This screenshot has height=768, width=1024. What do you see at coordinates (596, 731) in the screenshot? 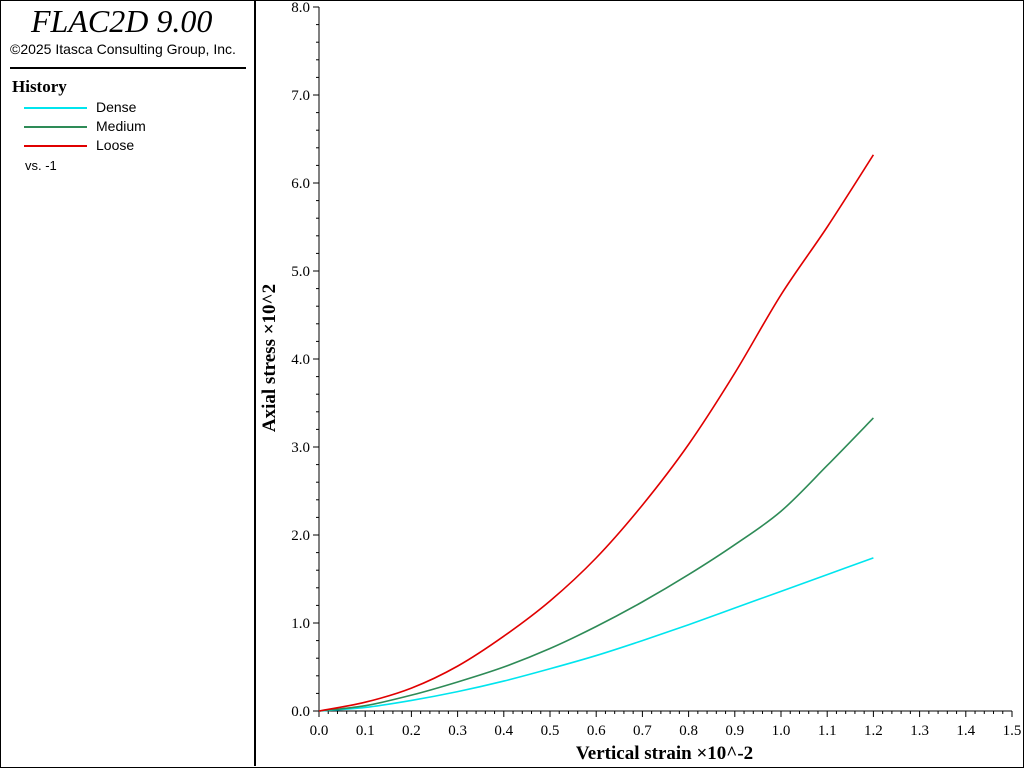
I see `x-tick-label: 0.6` at bounding box center [596, 731].